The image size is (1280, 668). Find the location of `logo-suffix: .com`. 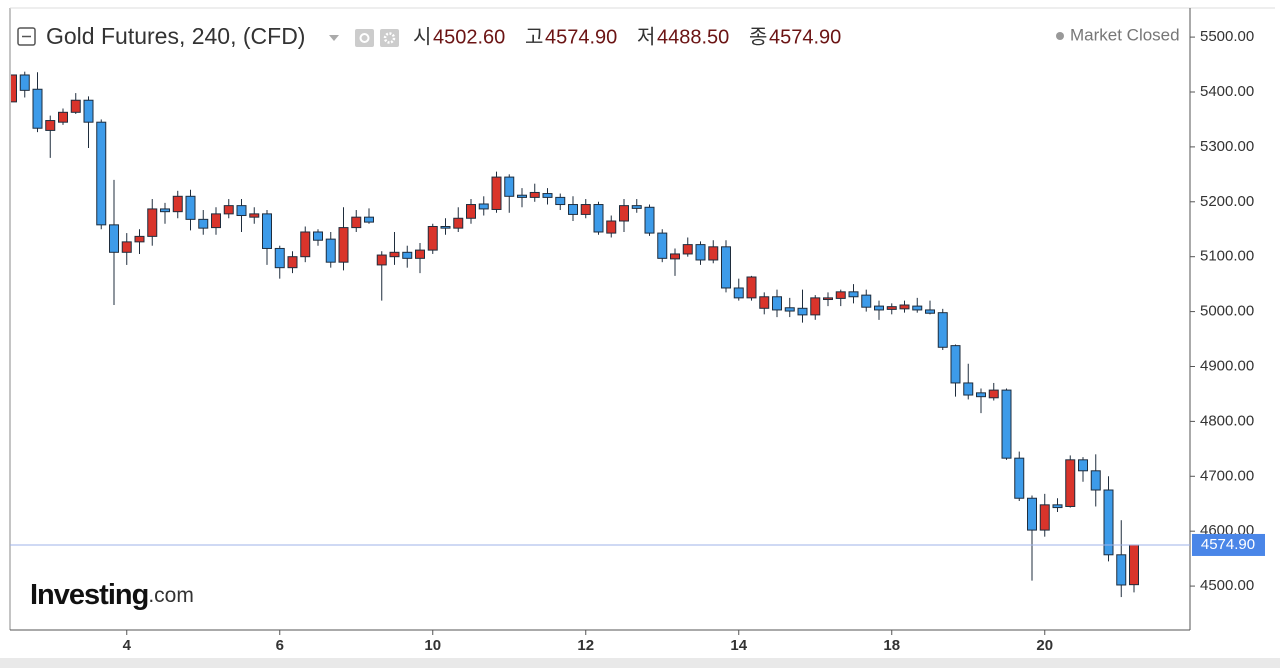

logo-suffix: .com is located at coordinates (171, 595).